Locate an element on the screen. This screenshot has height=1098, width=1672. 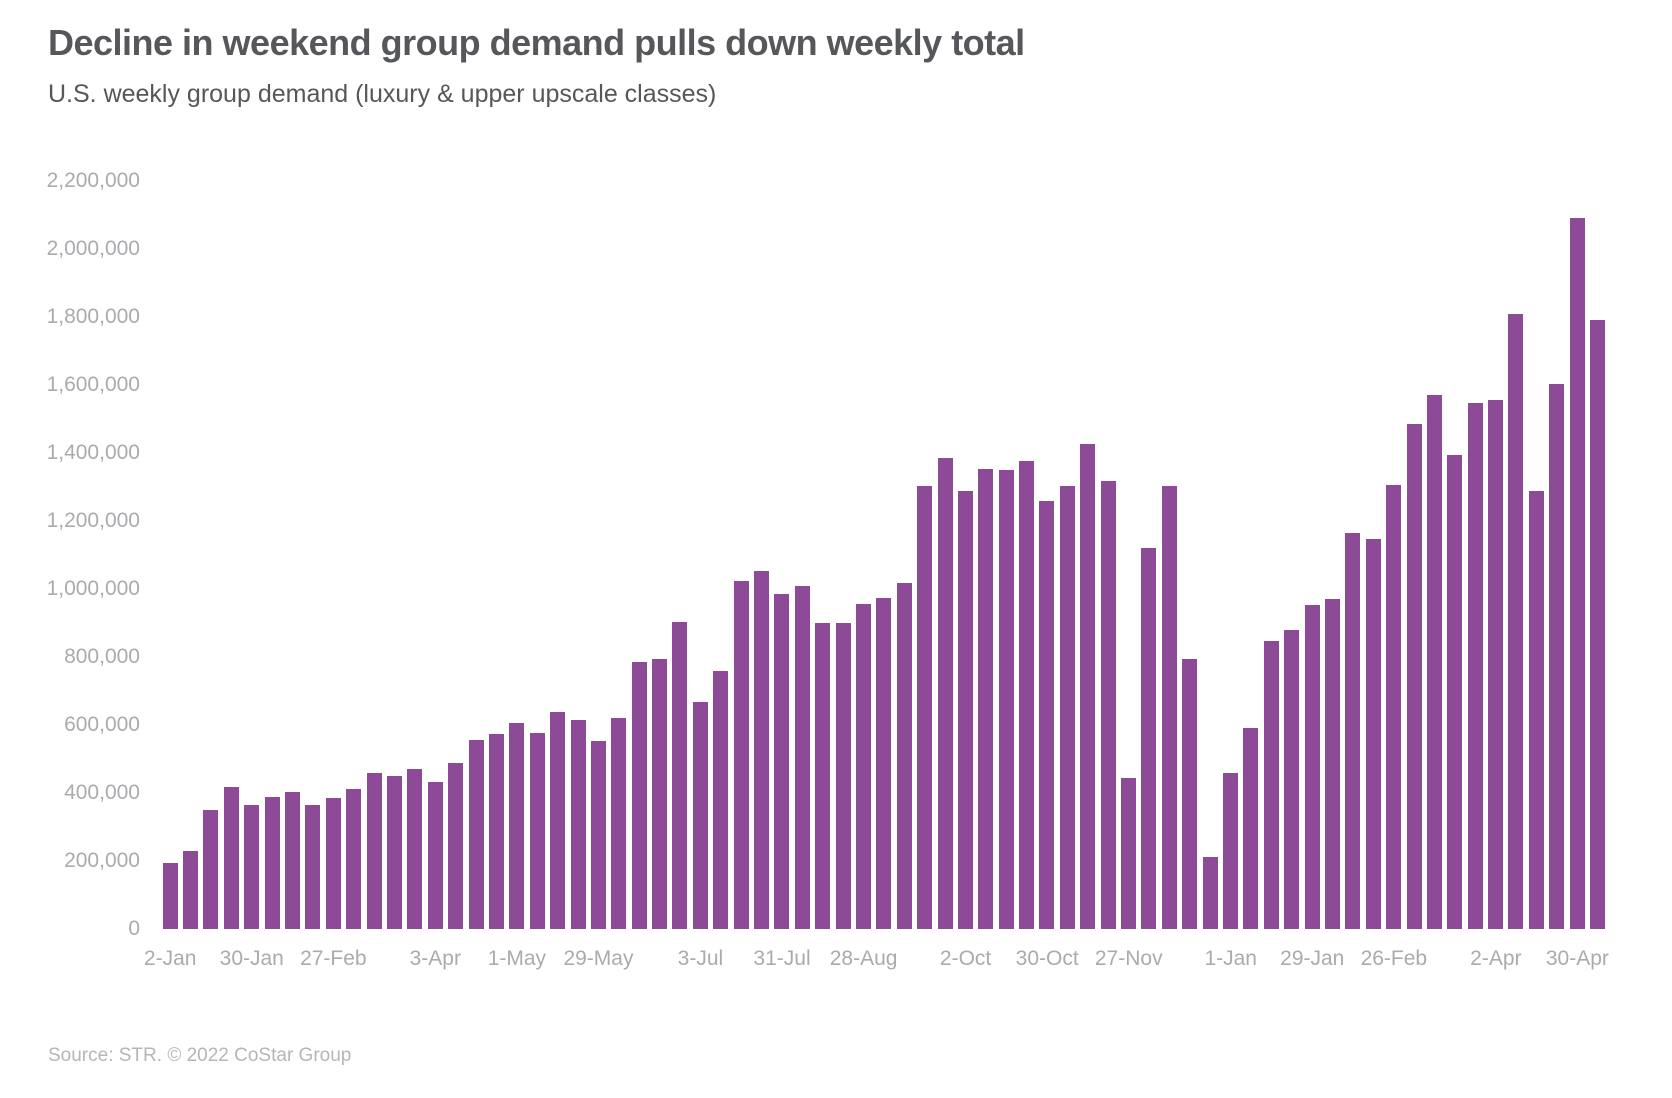
x-tick-label: 2-Oct is located at coordinates (965, 958).